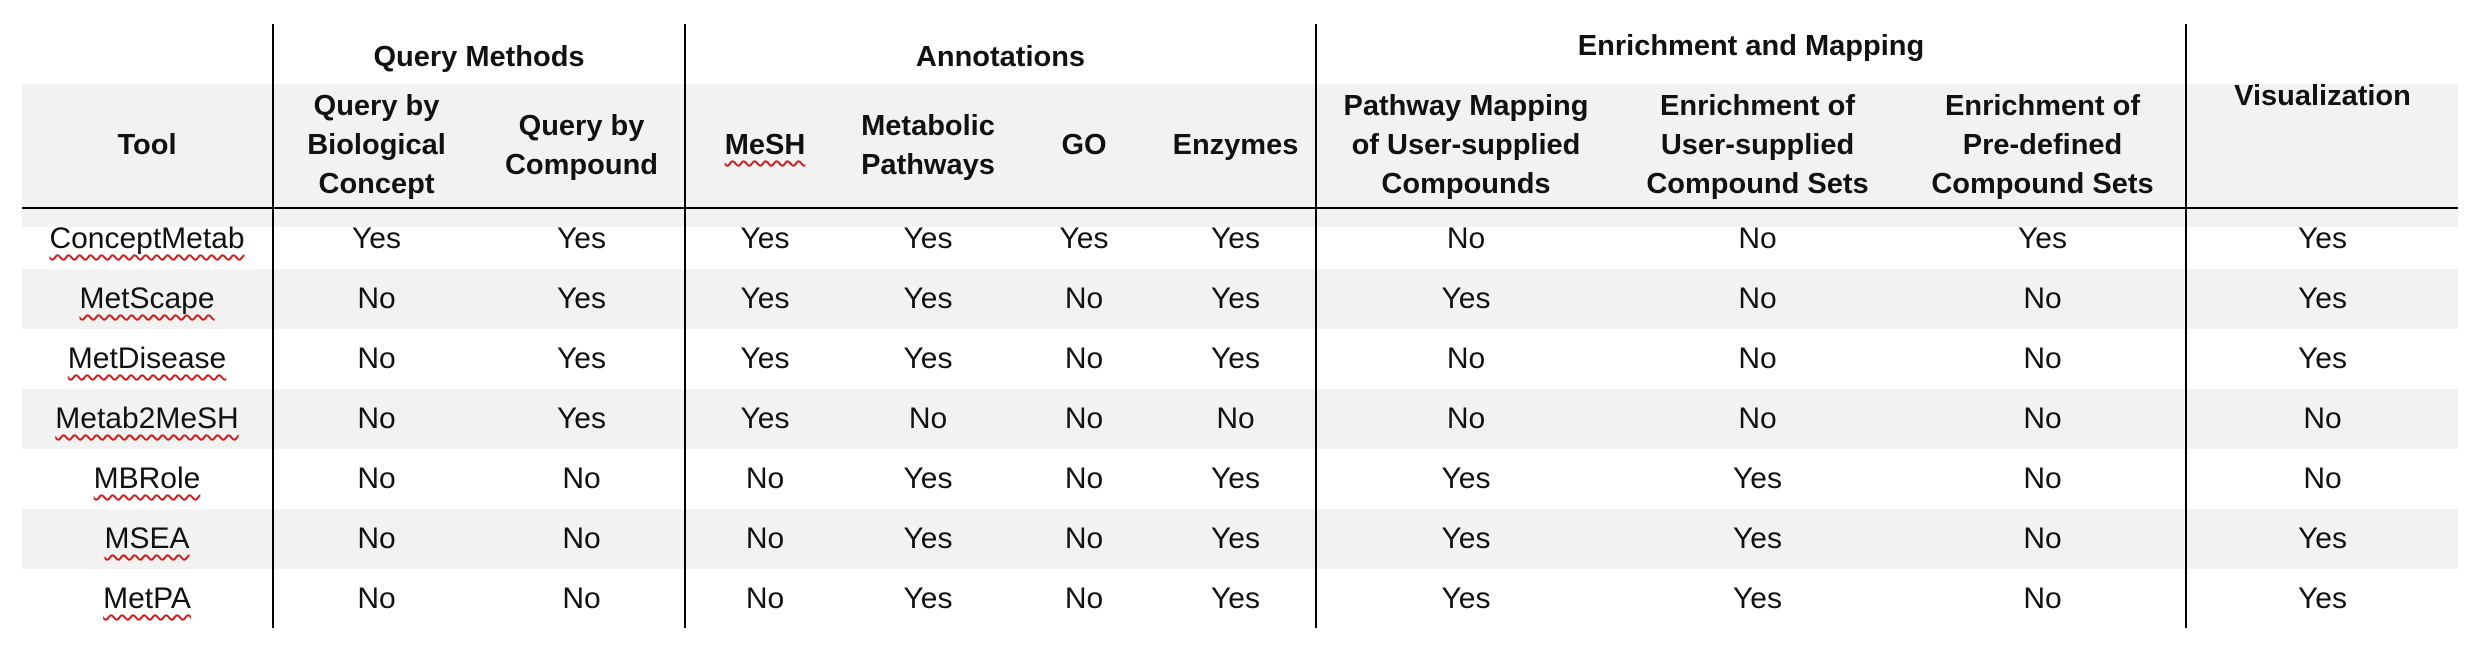  I want to click on header-tool: Tool, so click(147, 145).